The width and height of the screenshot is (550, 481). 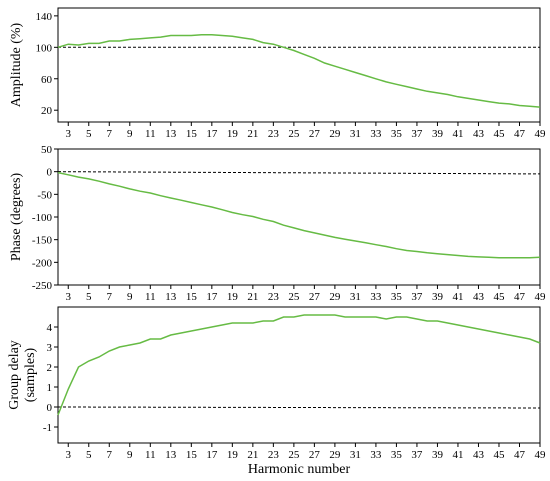 I want to click on amplitude-x-tick-label: 27, so click(x=315, y=134).